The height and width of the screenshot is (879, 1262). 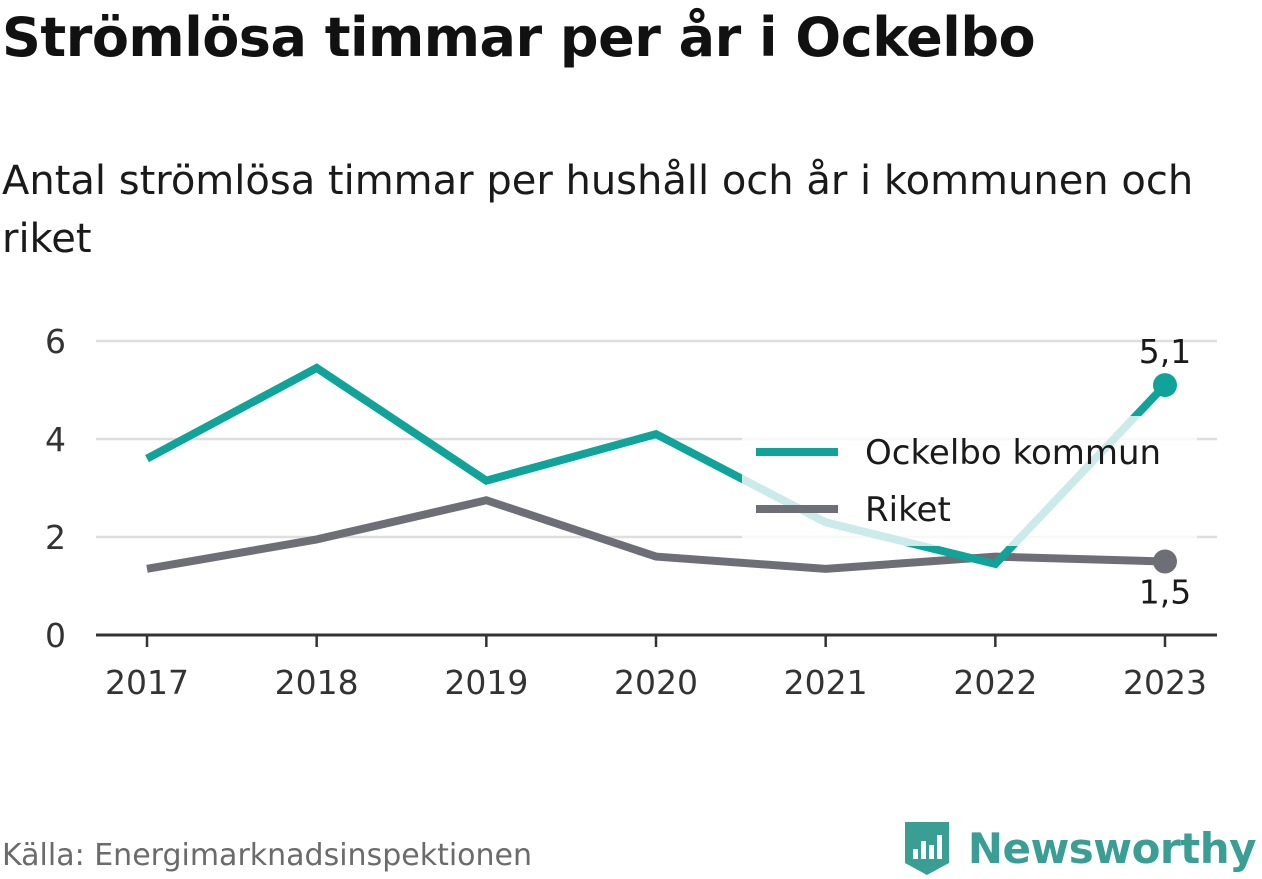 What do you see at coordinates (55, 341) in the screenshot?
I see `y-tick-label-6: 6` at bounding box center [55, 341].